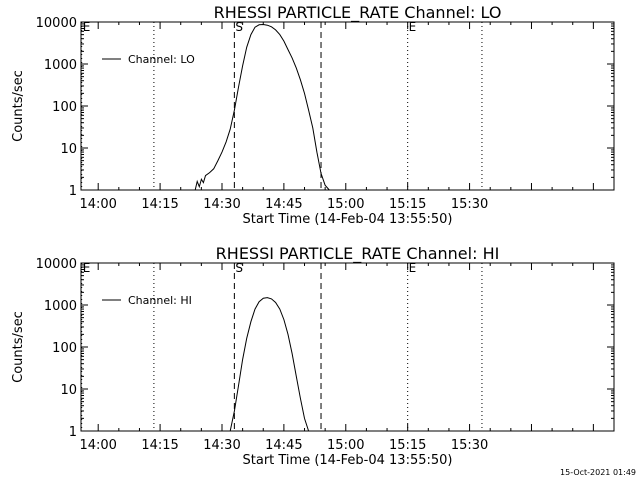 The image size is (640, 480). What do you see at coordinates (358, 254) in the screenshot?
I see `chart-title: RHESSI PARTICLE_RATE Channel: HI` at bounding box center [358, 254].